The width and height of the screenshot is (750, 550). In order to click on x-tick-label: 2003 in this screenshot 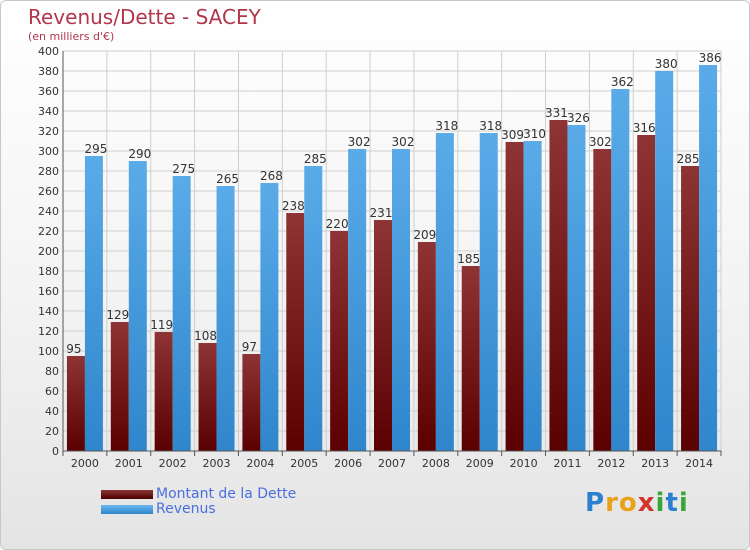, I will do `click(217, 463)`.